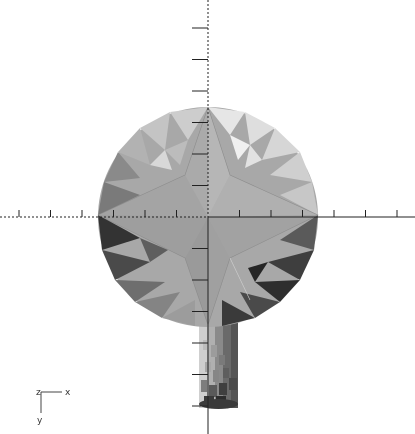  What do you see at coordinates (53, 407) in the screenshot?
I see `axes-orientation-indicator: z x y` at bounding box center [53, 407].